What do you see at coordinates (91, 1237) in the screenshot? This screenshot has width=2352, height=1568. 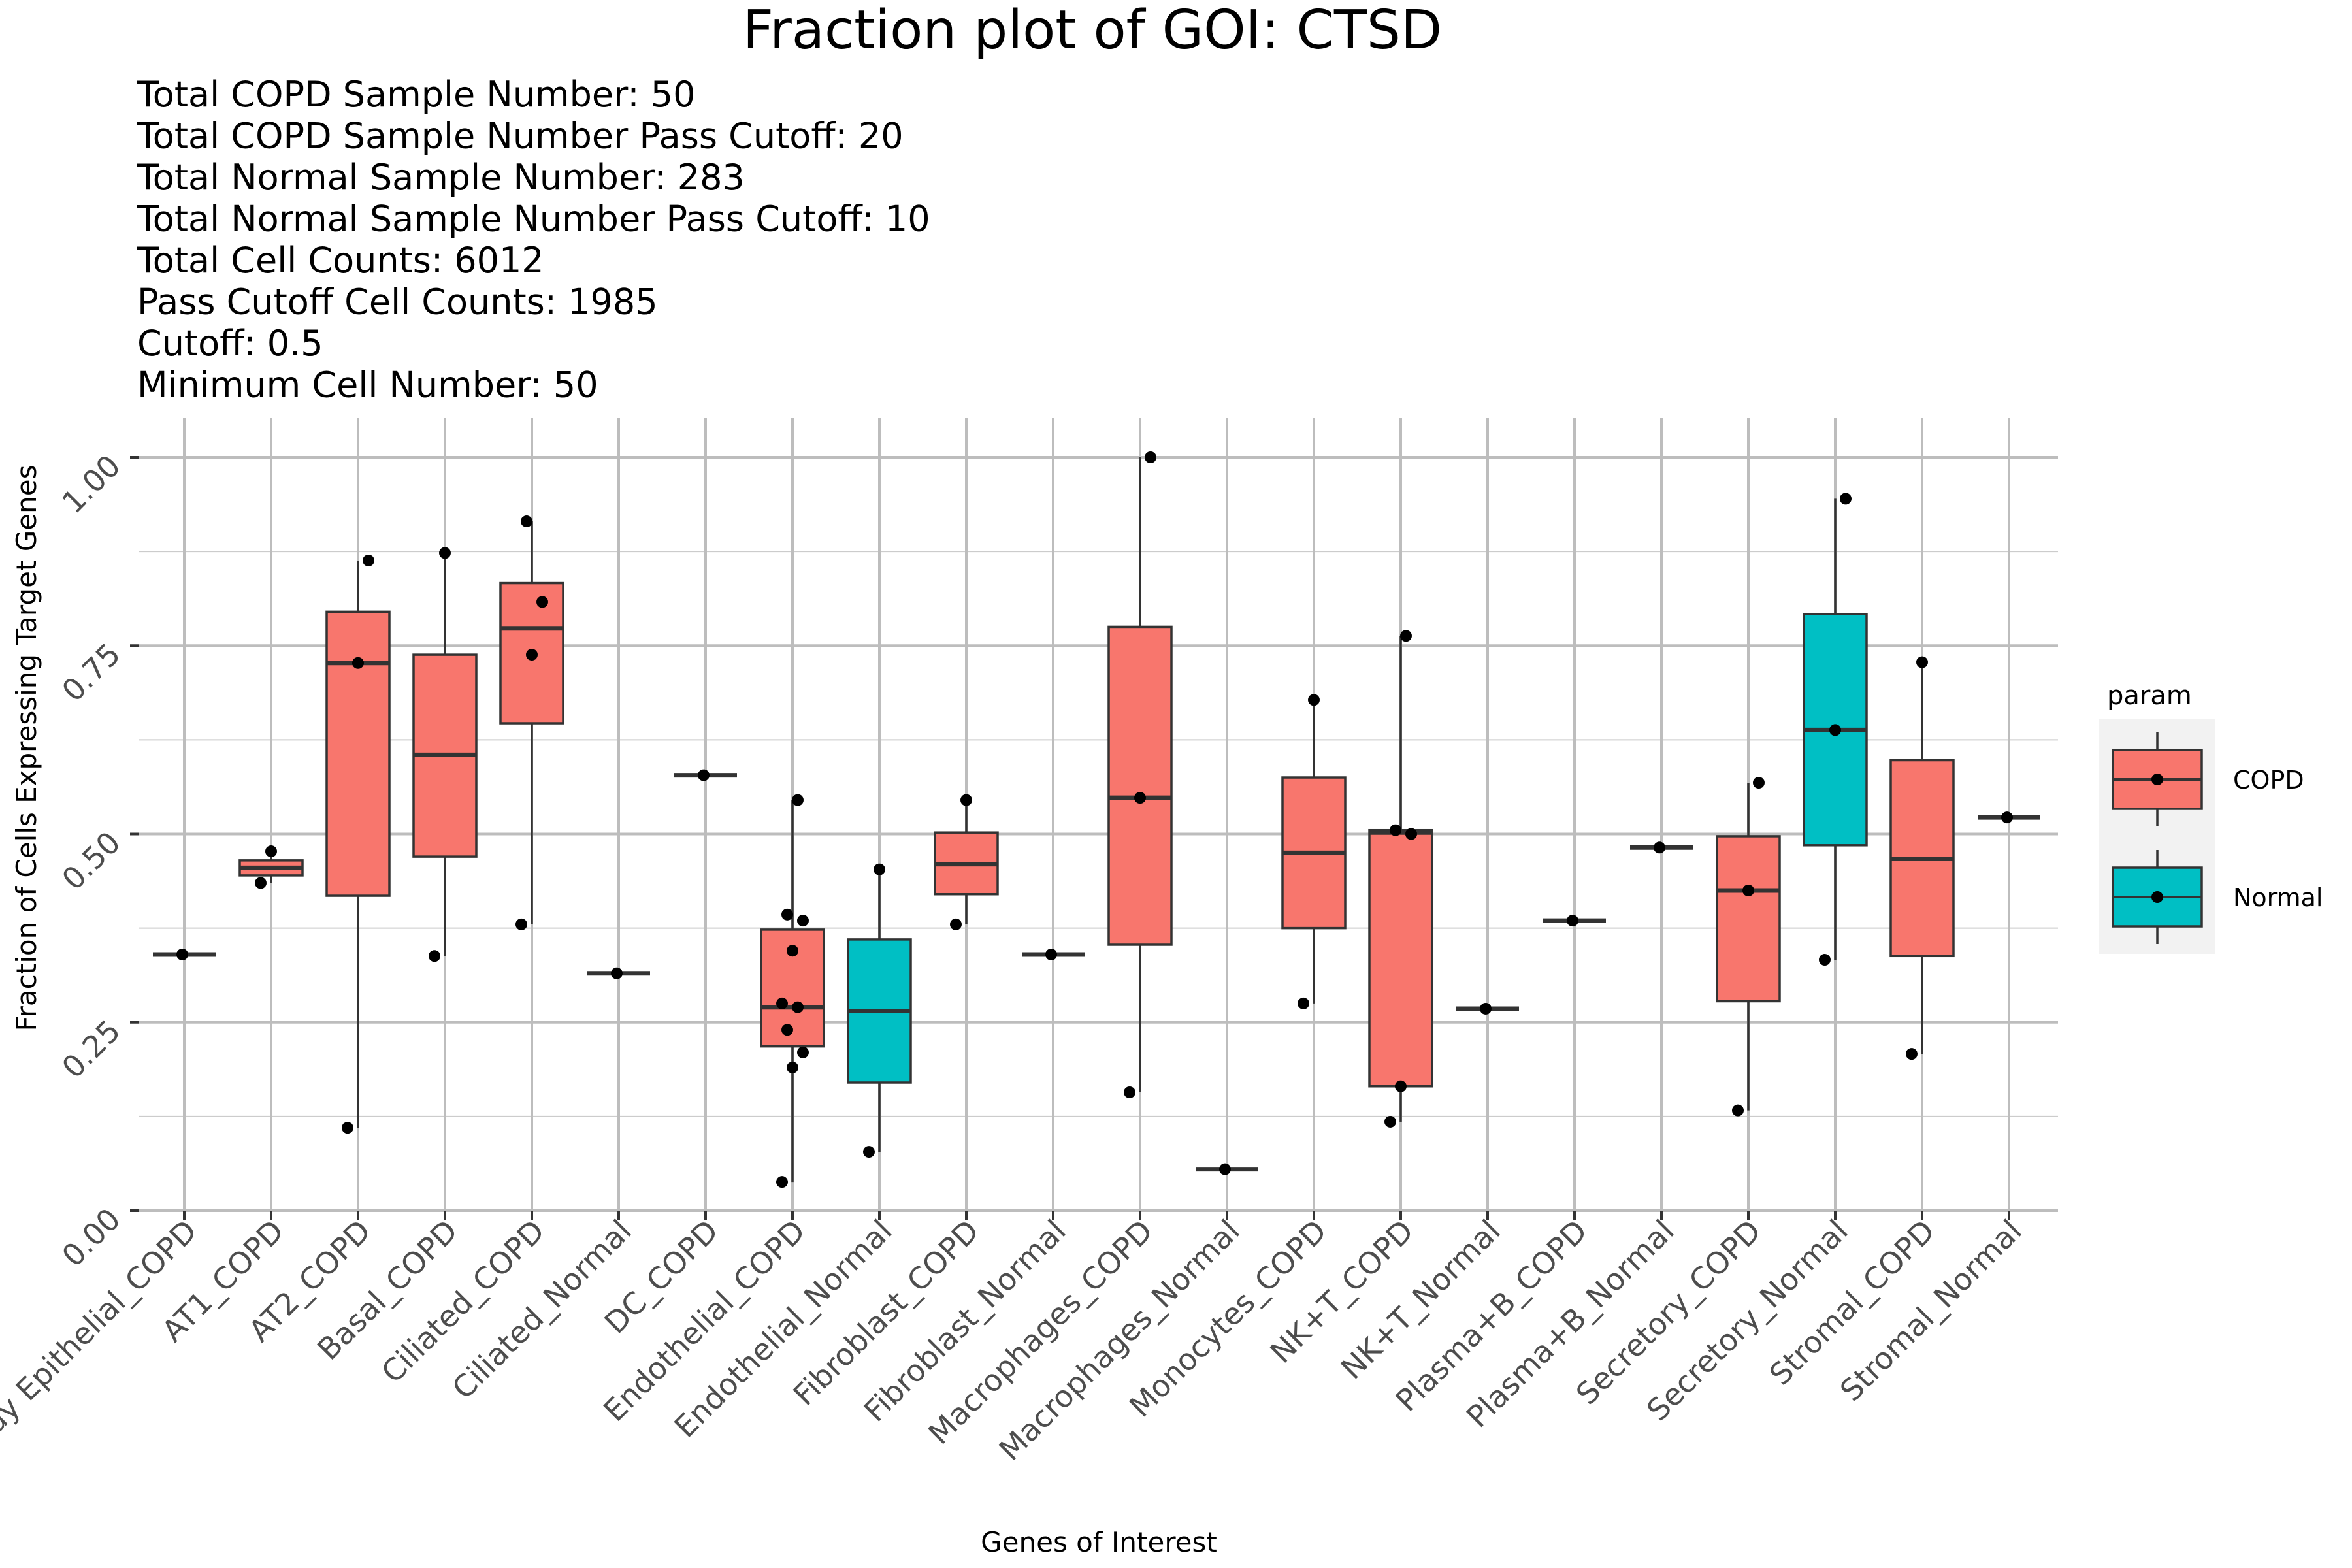 I see `y-tick-label: 0.00` at bounding box center [91, 1237].